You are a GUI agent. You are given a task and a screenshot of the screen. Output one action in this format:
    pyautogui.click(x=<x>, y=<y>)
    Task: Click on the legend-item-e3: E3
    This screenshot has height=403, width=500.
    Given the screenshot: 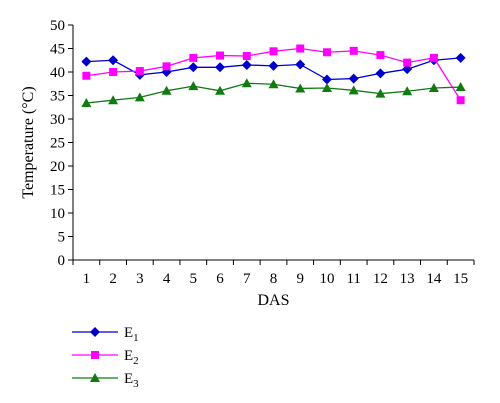 What is the action you would take?
    pyautogui.click(x=105, y=380)
    